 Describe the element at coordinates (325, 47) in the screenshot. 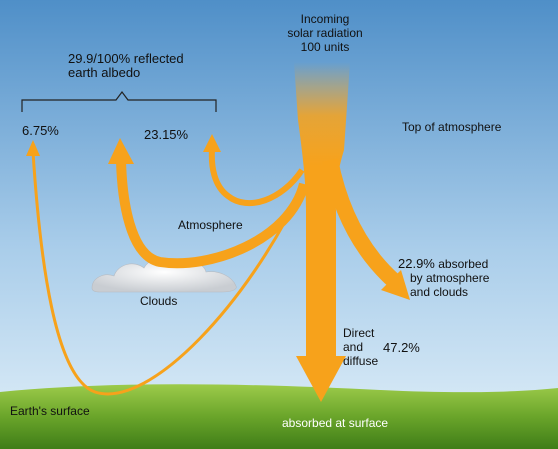

I see `incoming-line-3: 100 units` at that location.